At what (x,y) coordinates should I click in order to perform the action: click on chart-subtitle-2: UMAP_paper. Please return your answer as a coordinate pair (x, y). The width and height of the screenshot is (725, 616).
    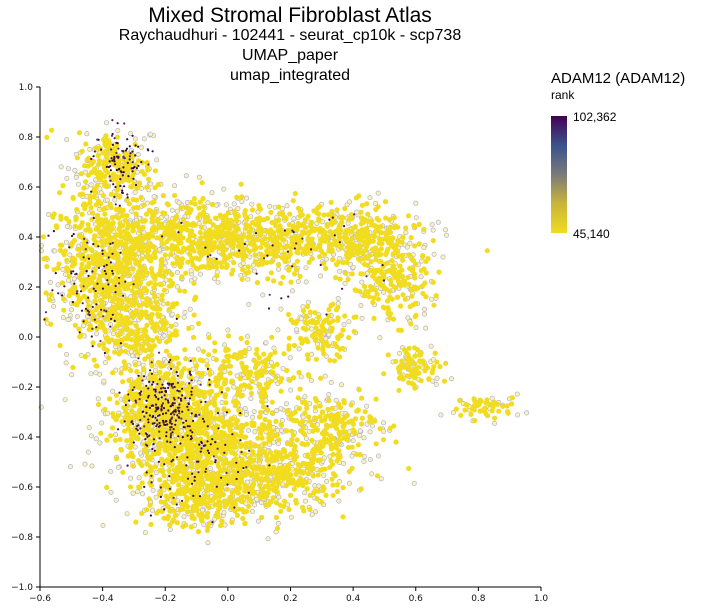
    Looking at the image, I should click on (290, 55).